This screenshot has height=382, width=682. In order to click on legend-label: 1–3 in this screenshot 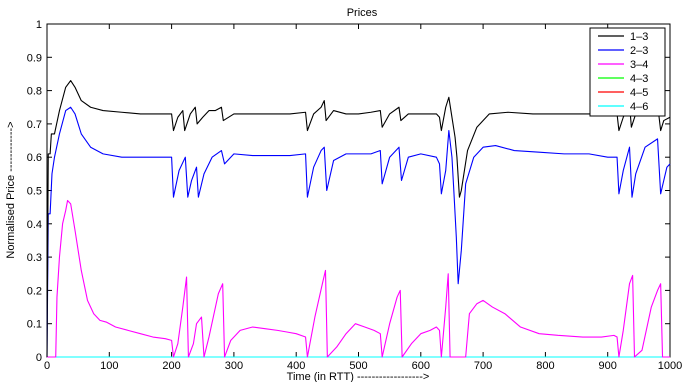, I will do `click(639, 37)`.